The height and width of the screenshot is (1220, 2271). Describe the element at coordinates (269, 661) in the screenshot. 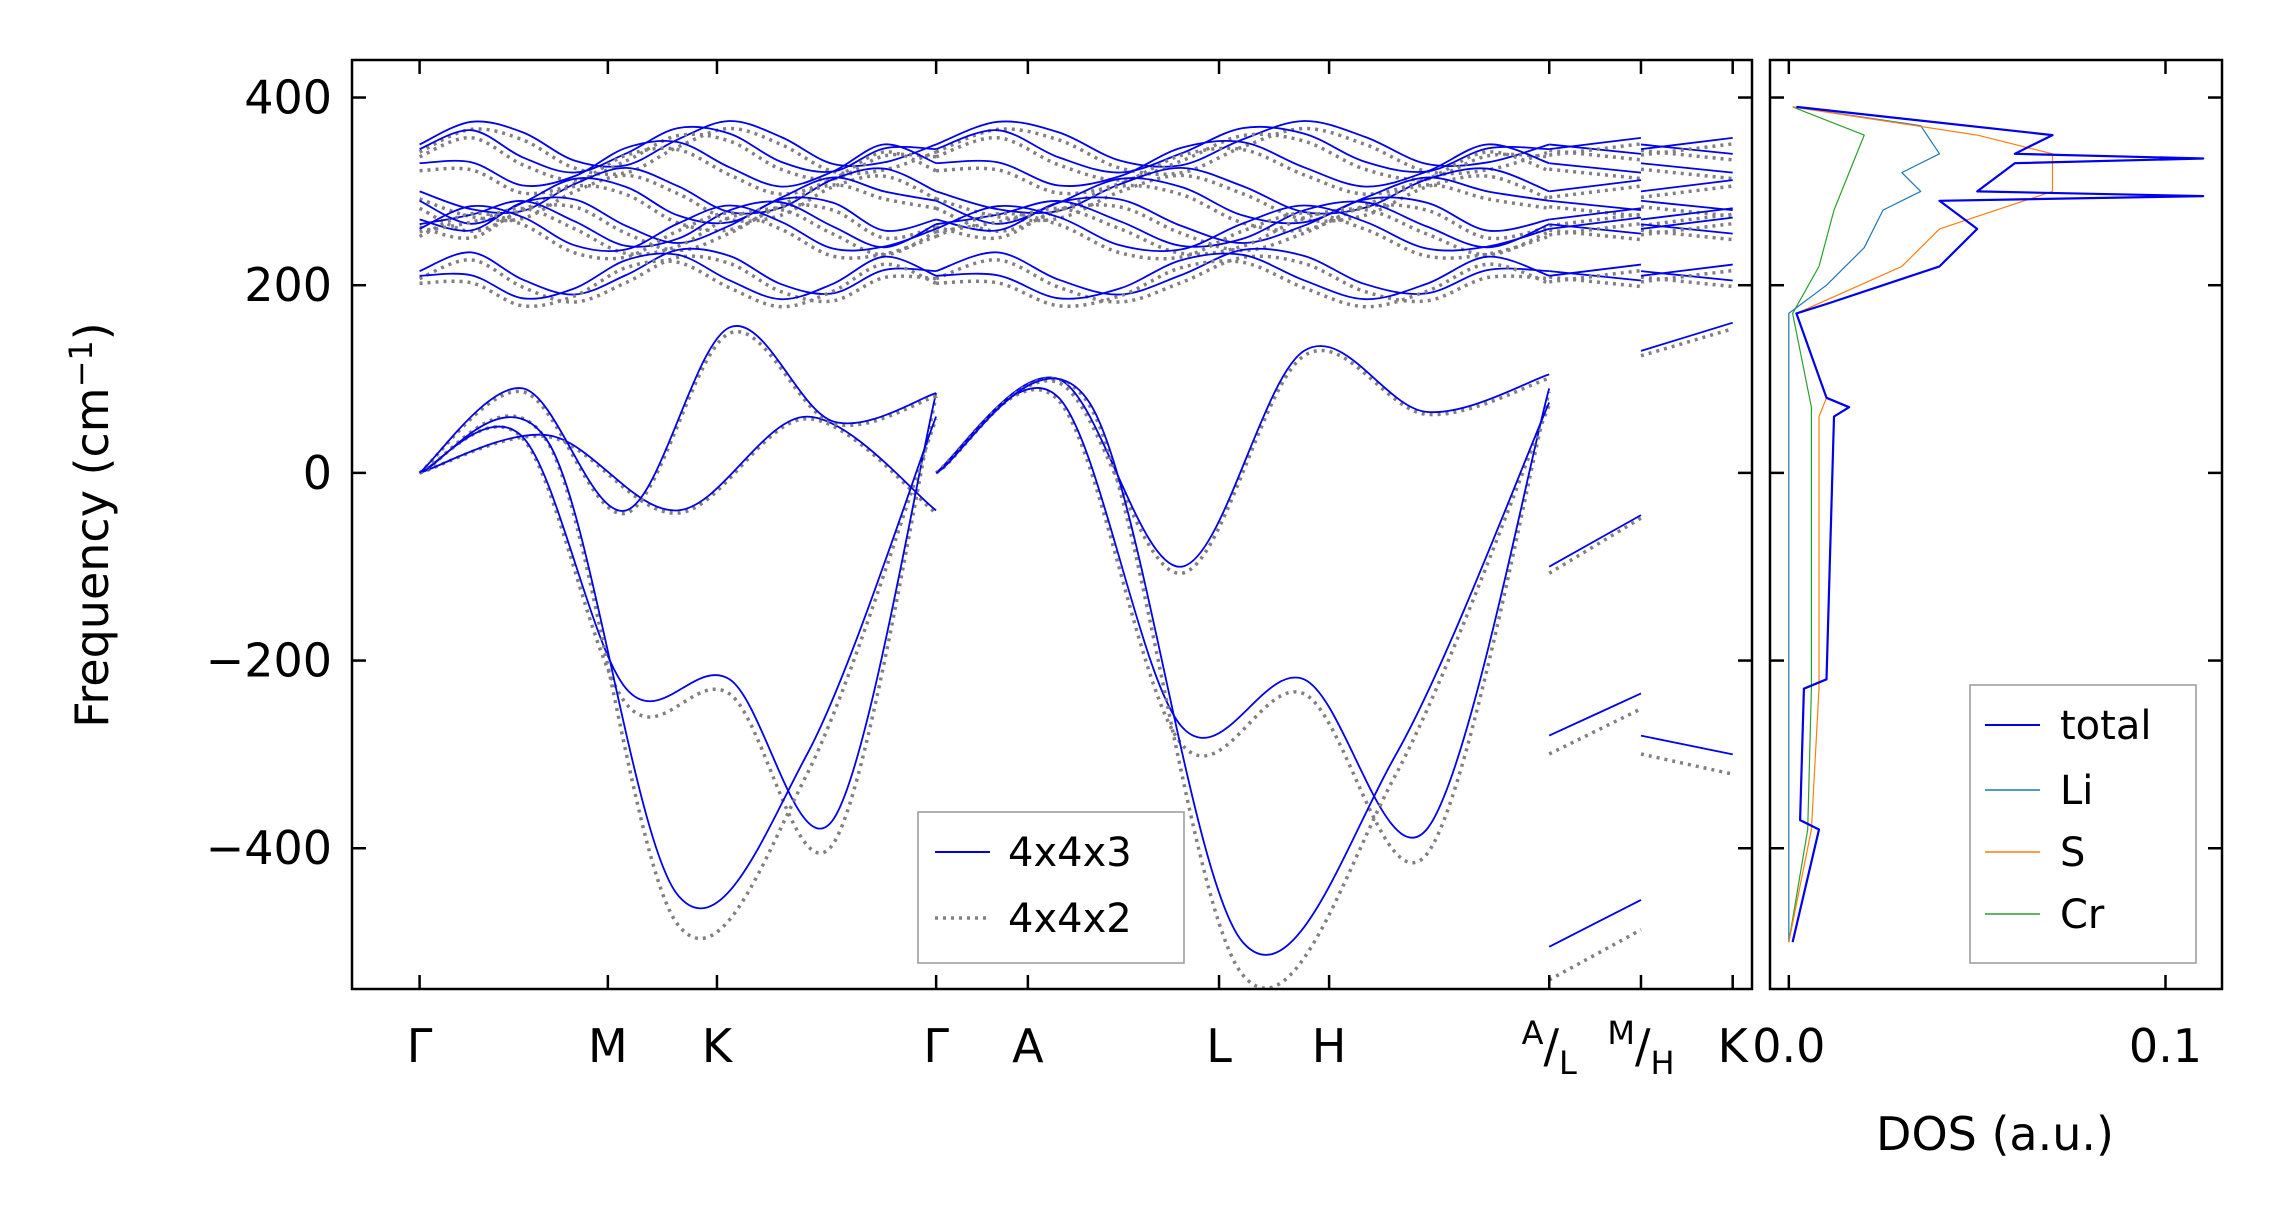

I see `y-tick-label: −200` at that location.